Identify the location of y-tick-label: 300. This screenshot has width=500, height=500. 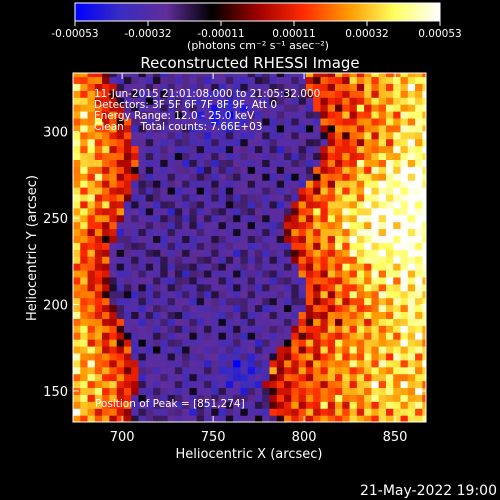
(55, 133).